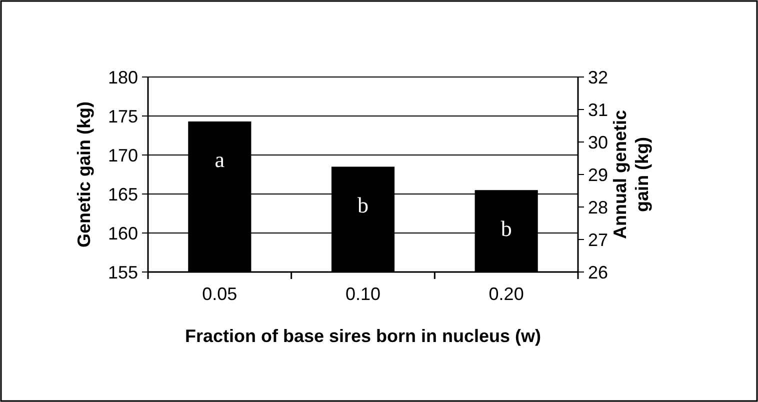 Image resolution: width=758 pixels, height=402 pixels. I want to click on y2-tick-label: 30, so click(598, 142).